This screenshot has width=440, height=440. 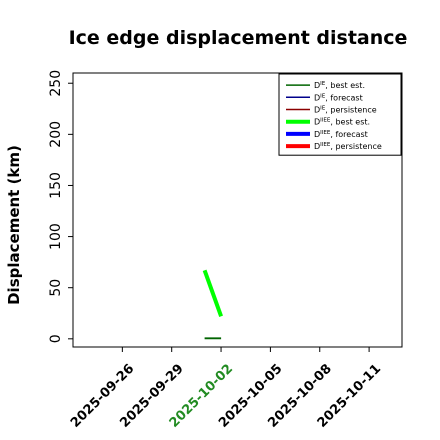 I want to click on legend-entry: DIE, forecast, so click(x=338, y=97).